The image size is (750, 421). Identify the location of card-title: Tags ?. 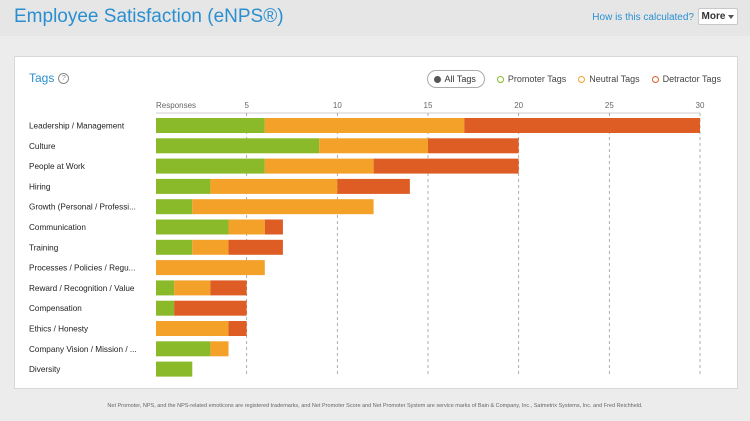
(49, 78).